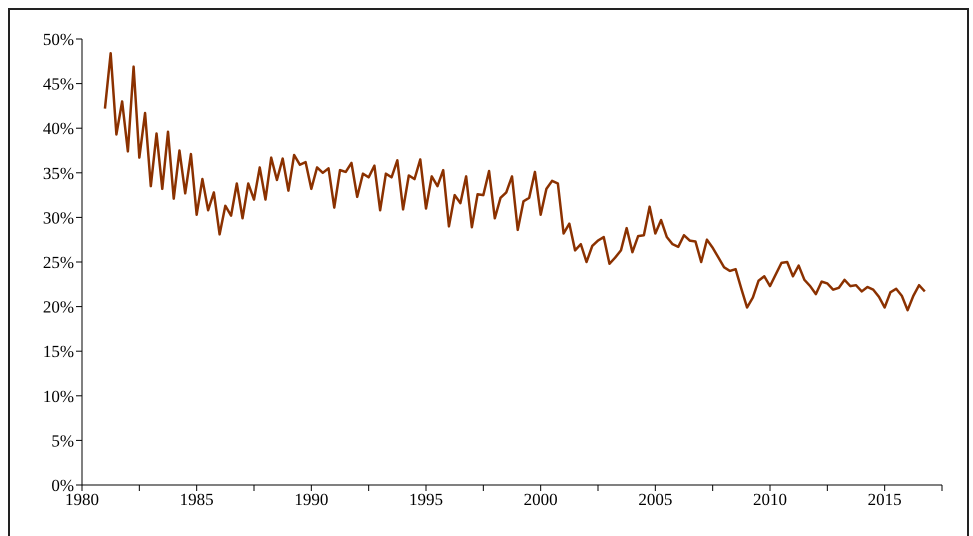  Describe the element at coordinates (58, 173) in the screenshot. I see `y-tick-label: 35%` at that location.